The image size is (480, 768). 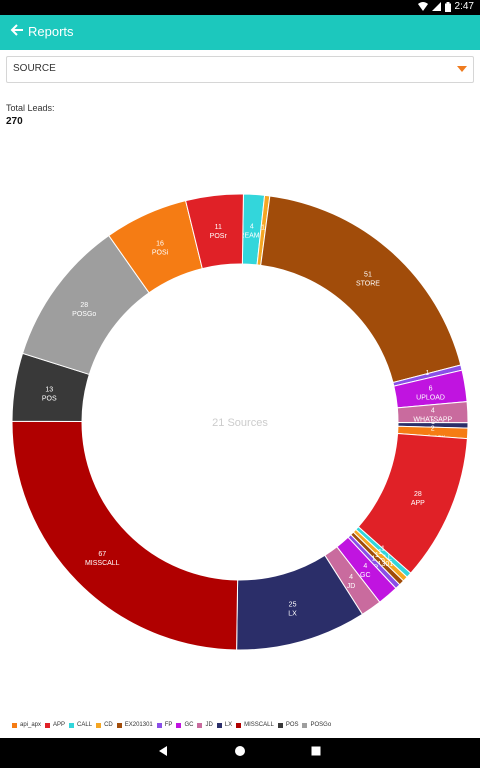 I want to click on legend-item: POS, so click(x=288, y=725).